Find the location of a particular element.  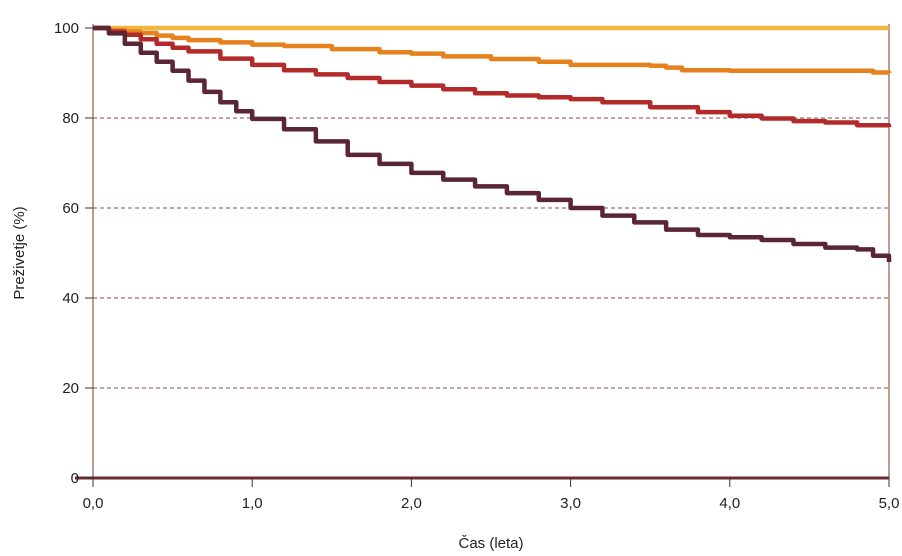

x-axis-title: Čas (leta) is located at coordinates (490, 543).